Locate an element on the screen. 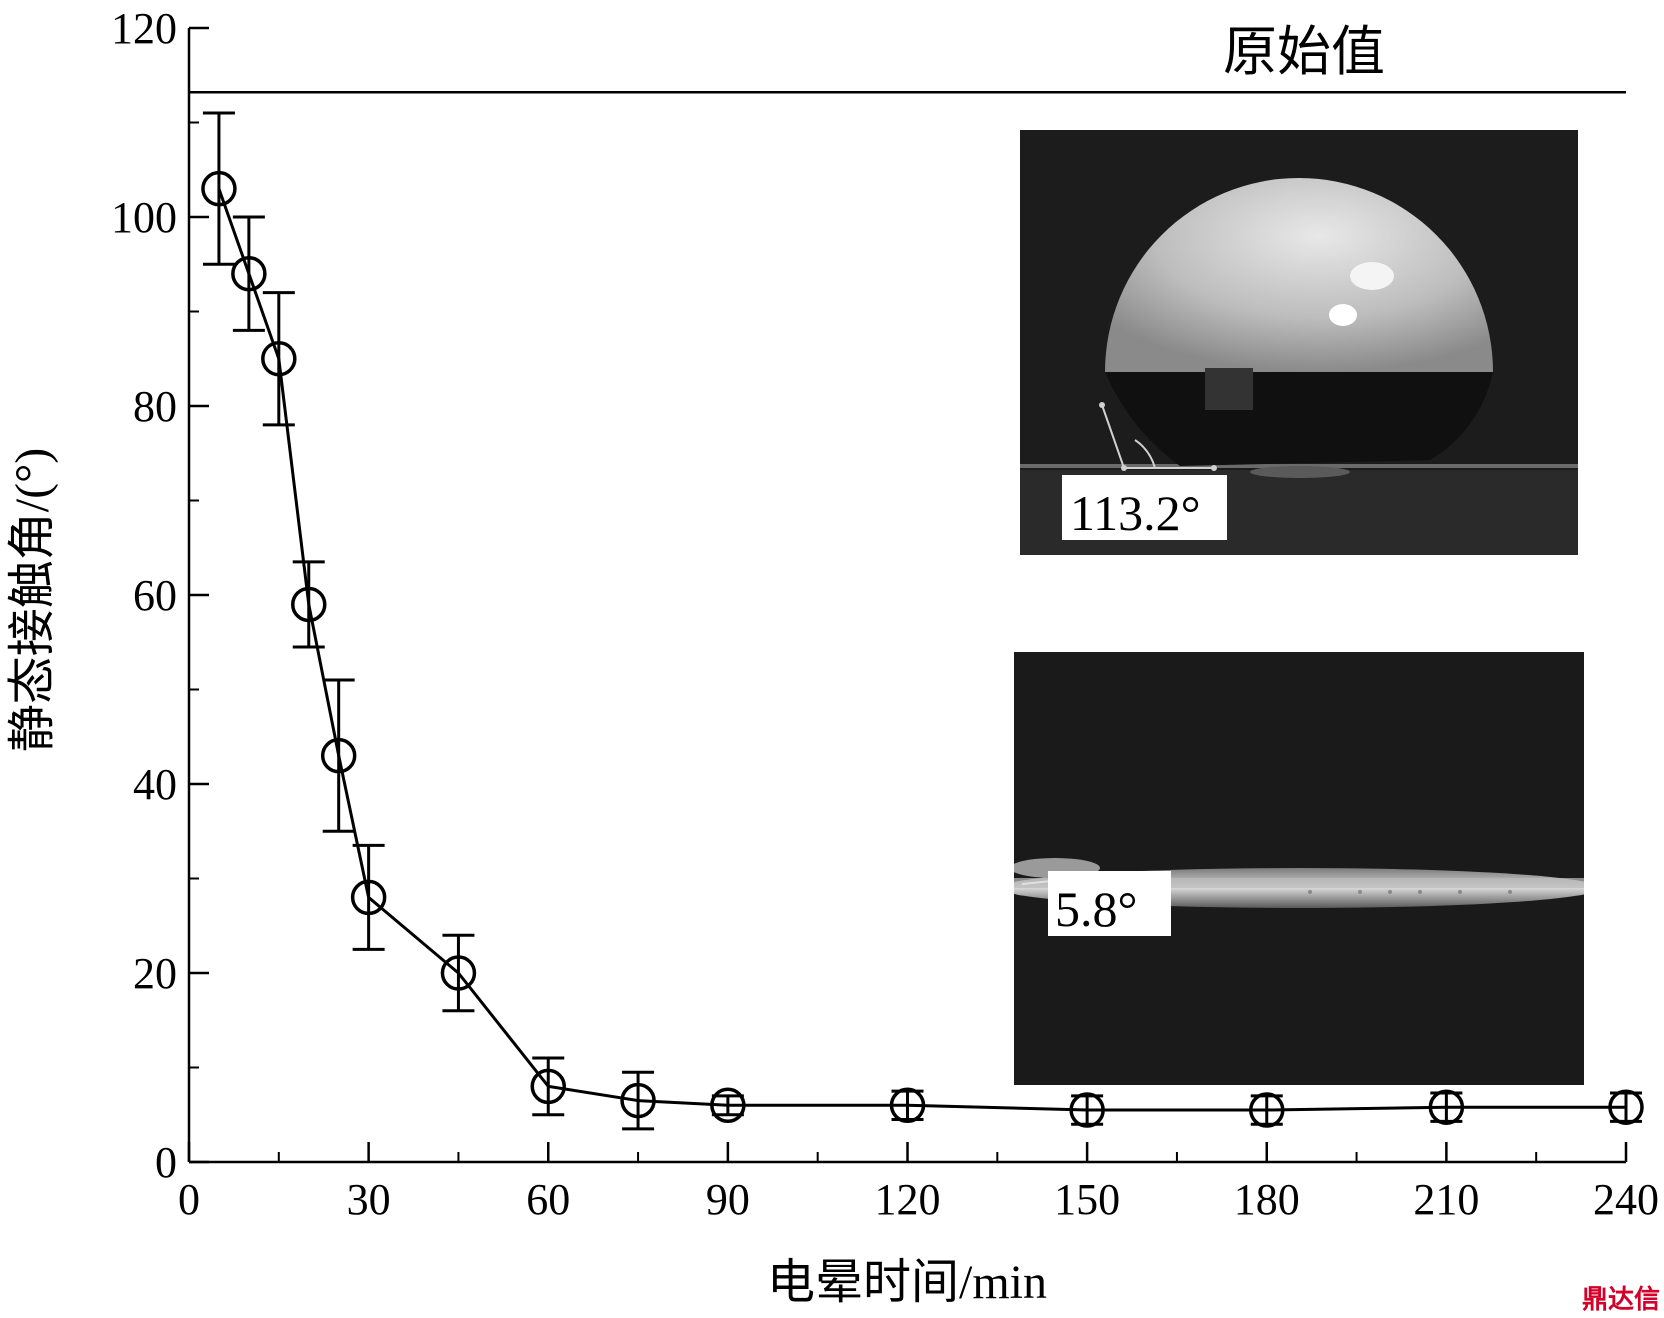 The height and width of the screenshot is (1318, 1664). watermark: 鼎达信 is located at coordinates (1621, 1300).